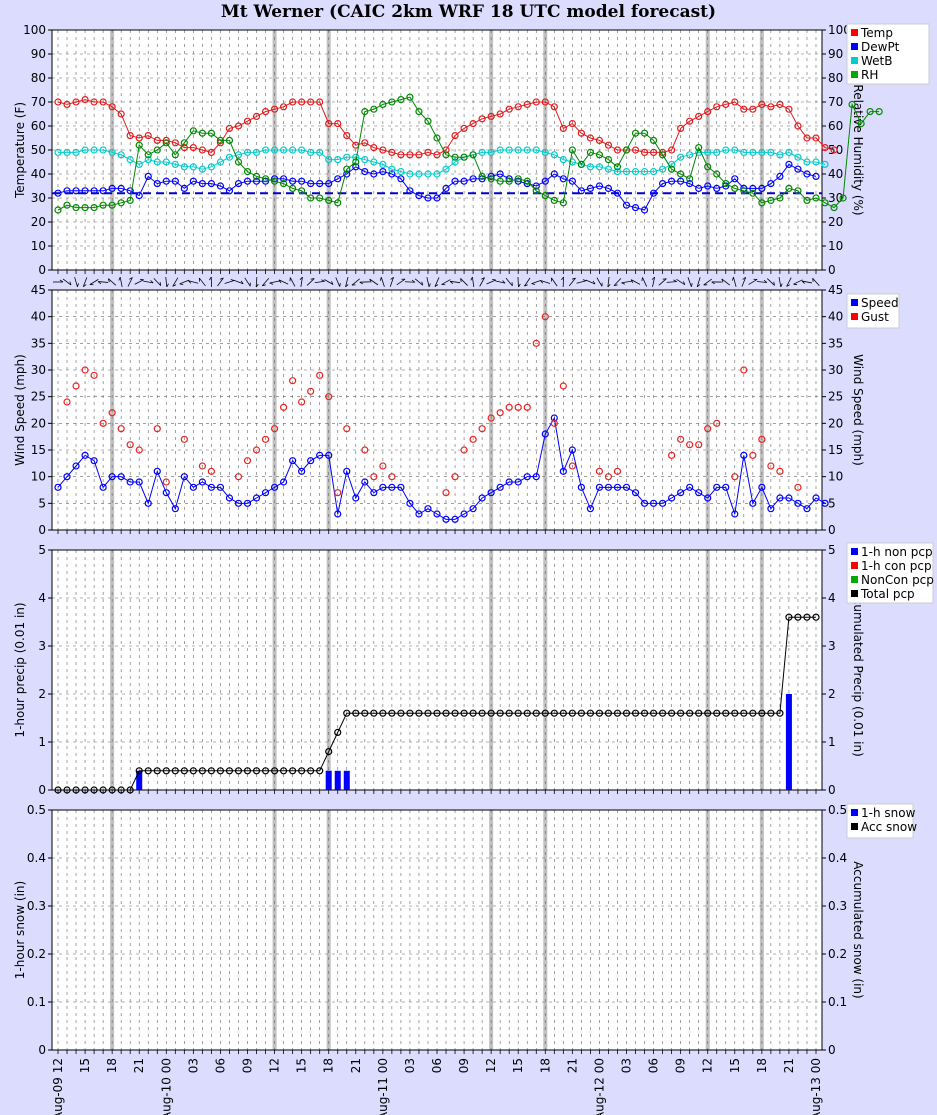 Image resolution: width=937 pixels, height=1115 pixels. What do you see at coordinates (839, 30) in the screenshot?
I see `y2-tick-label: 100` at bounding box center [839, 30].